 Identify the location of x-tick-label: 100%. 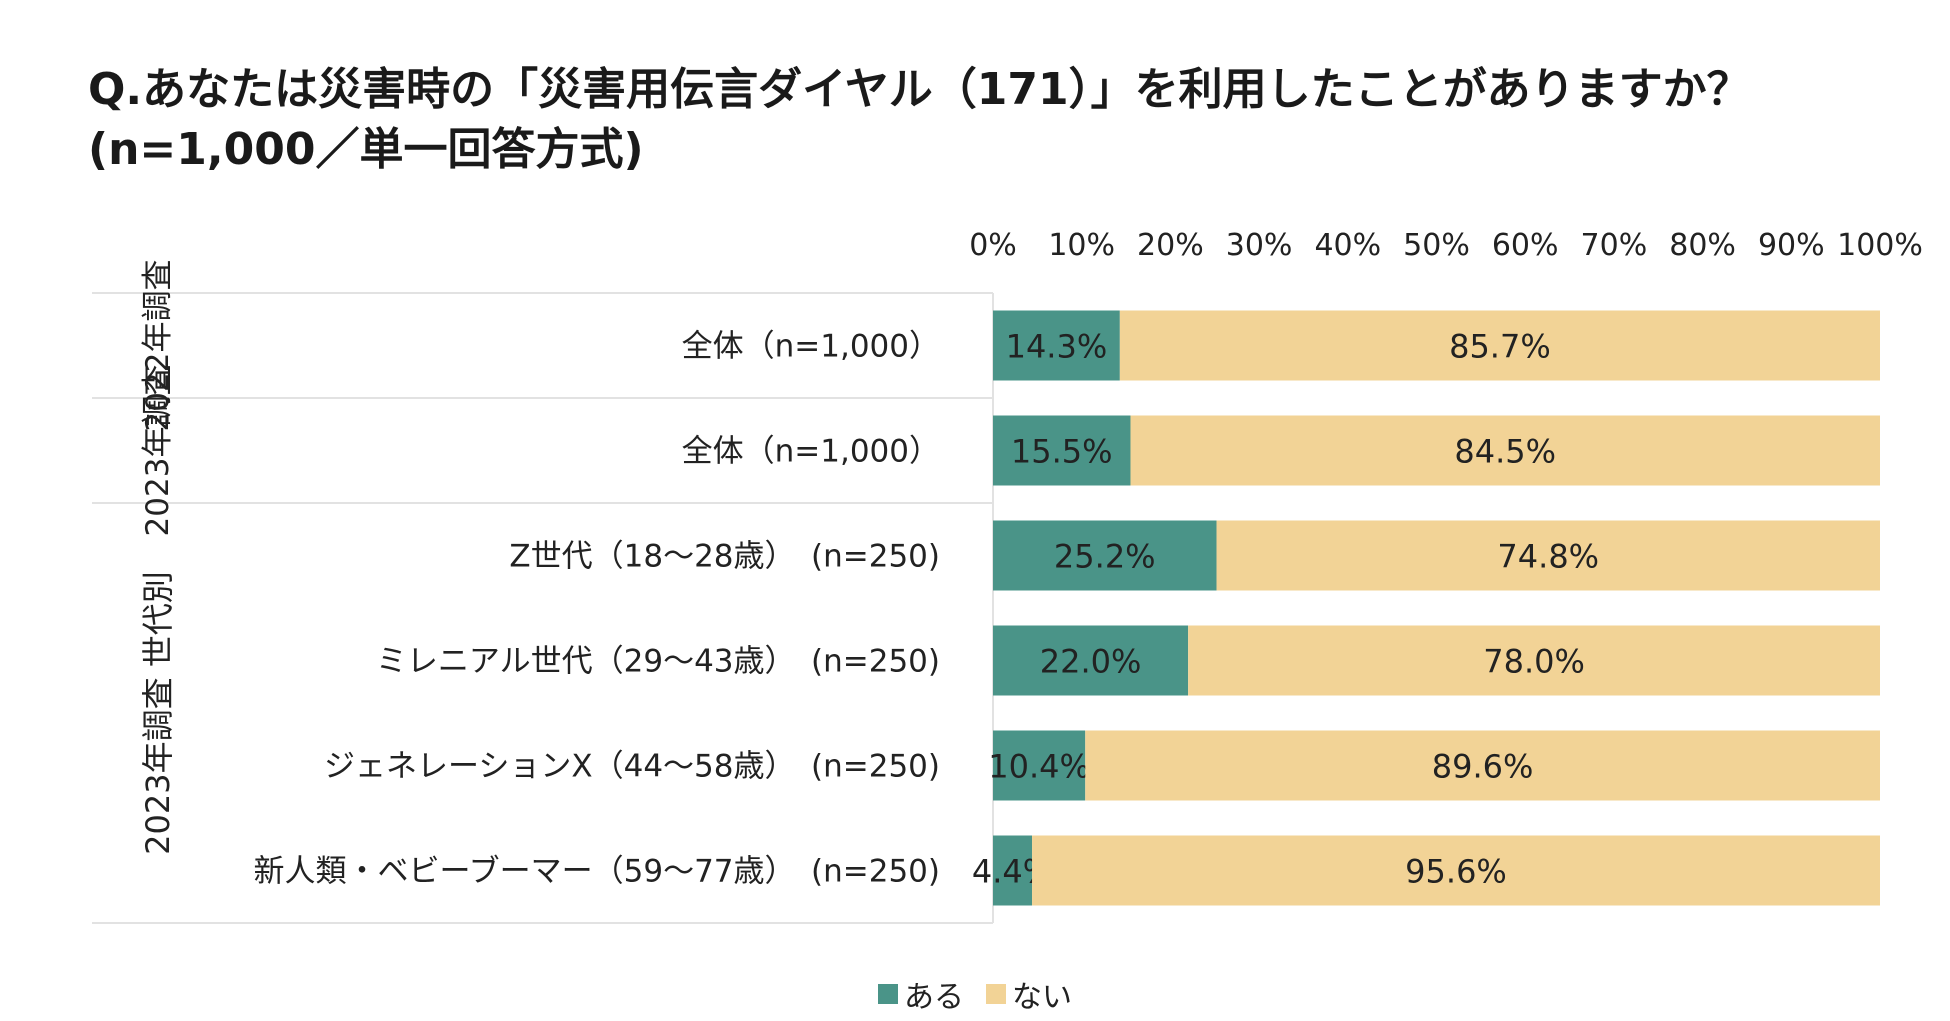
(1880, 245).